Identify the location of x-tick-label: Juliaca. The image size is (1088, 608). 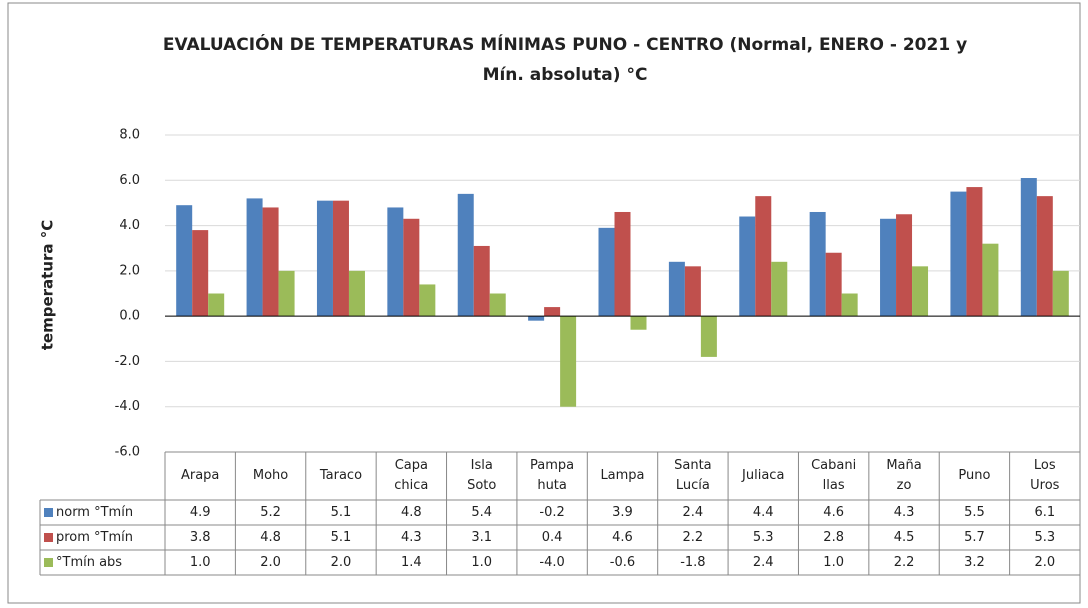
(763, 476).